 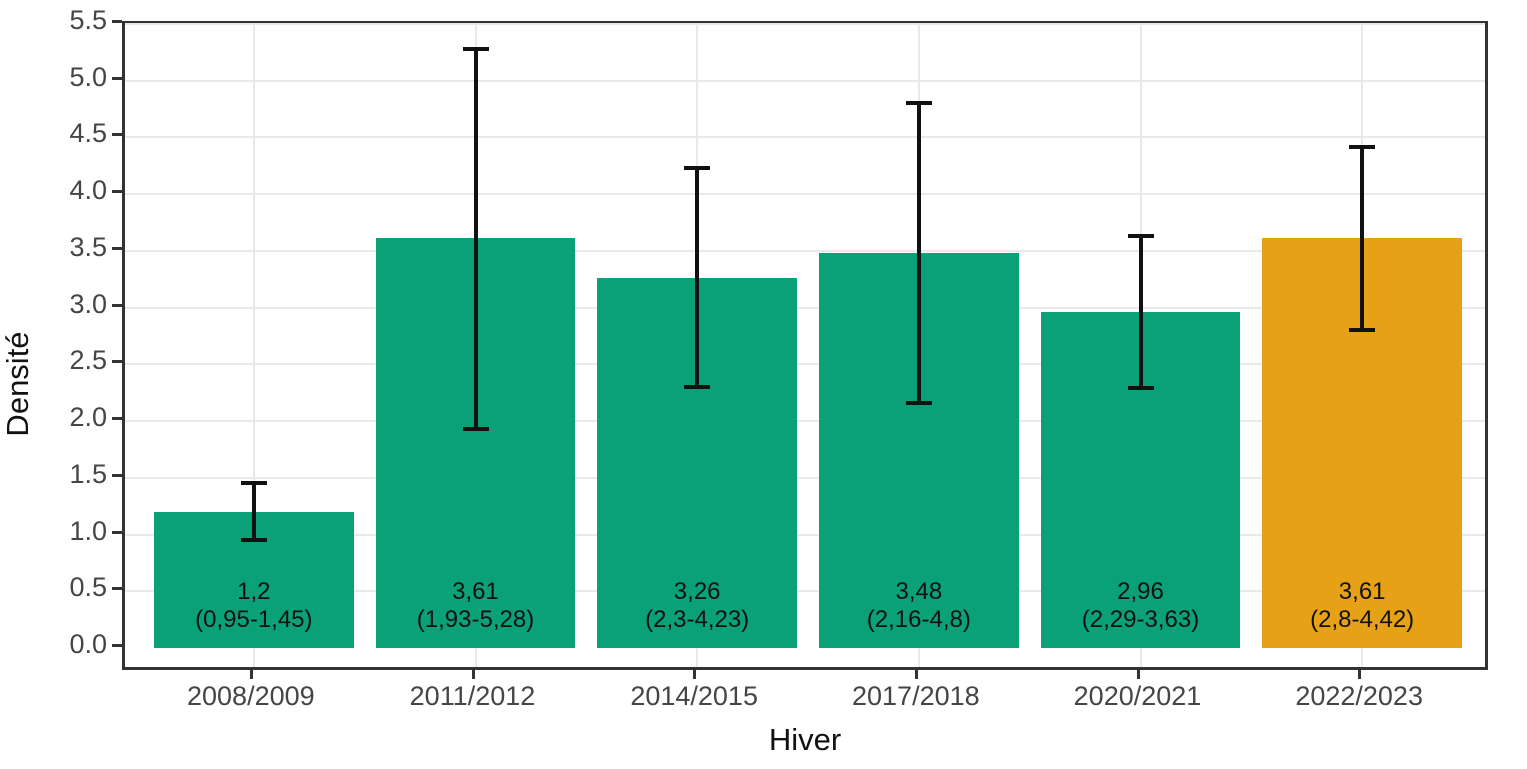 What do you see at coordinates (88, 76) in the screenshot?
I see `y-tick-label: 5.0` at bounding box center [88, 76].